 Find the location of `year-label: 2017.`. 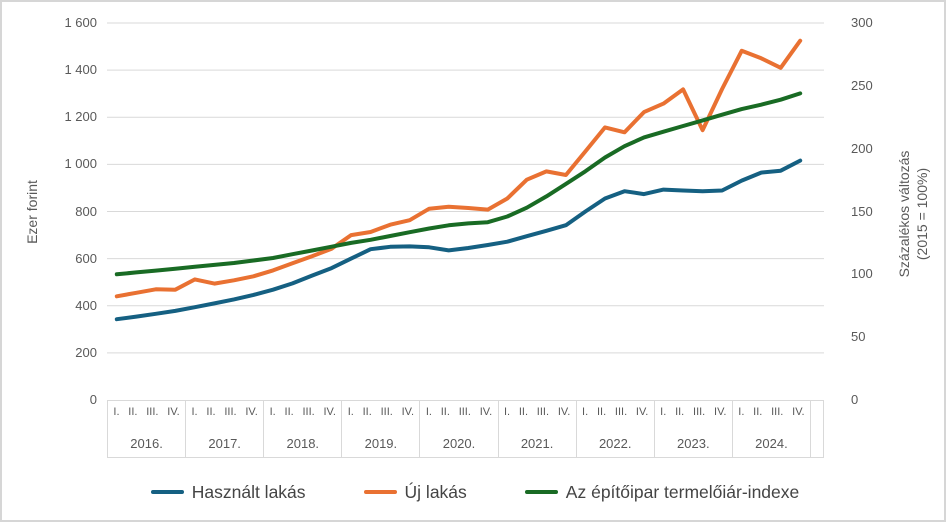

year-label: 2017. is located at coordinates (224, 443).